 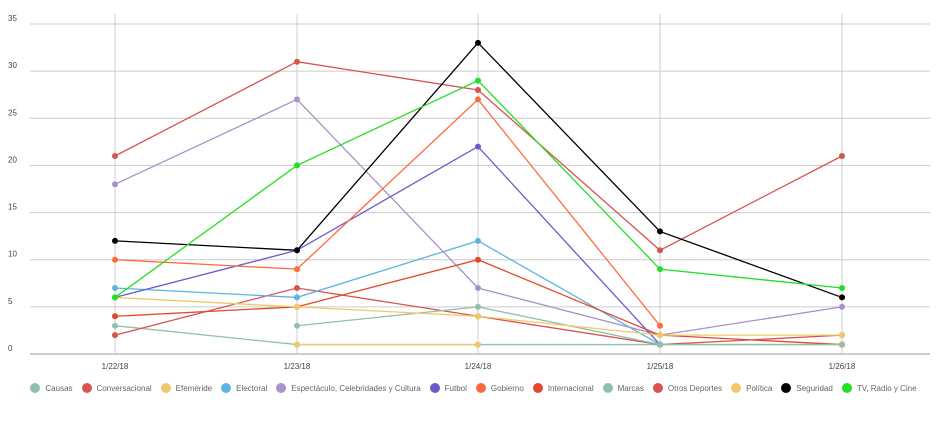 What do you see at coordinates (886, 388) in the screenshot?
I see `legend-label: TV, Radio y Cine` at bounding box center [886, 388].